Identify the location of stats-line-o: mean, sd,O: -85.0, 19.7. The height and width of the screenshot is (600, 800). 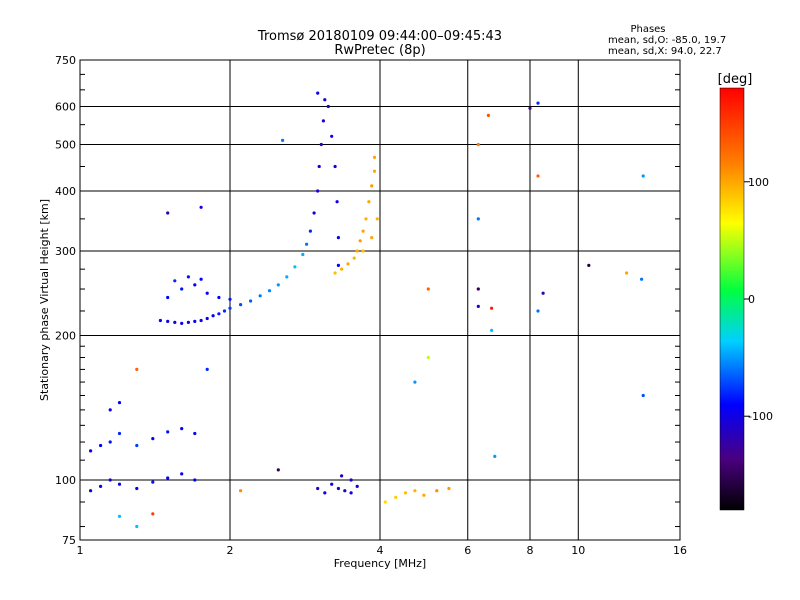
(667, 40).